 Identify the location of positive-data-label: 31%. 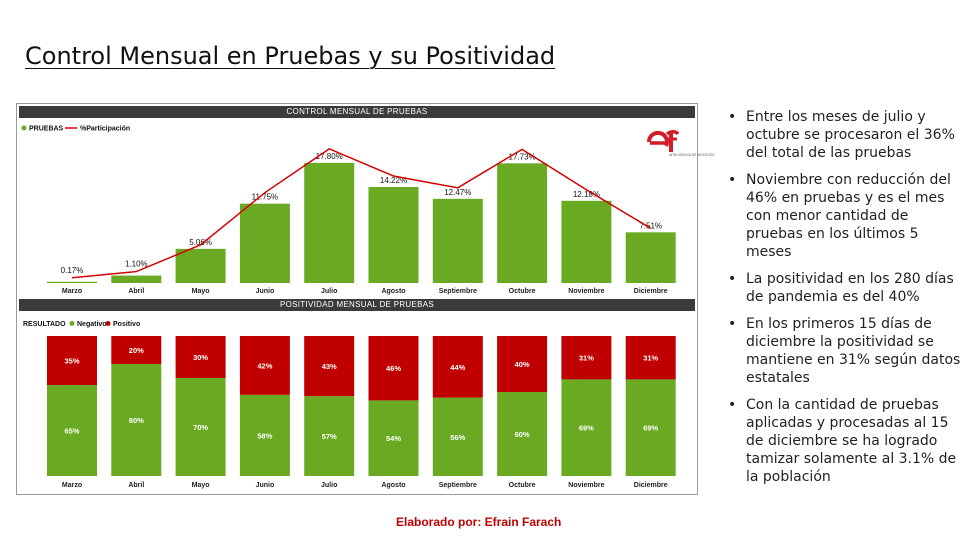
(650, 358).